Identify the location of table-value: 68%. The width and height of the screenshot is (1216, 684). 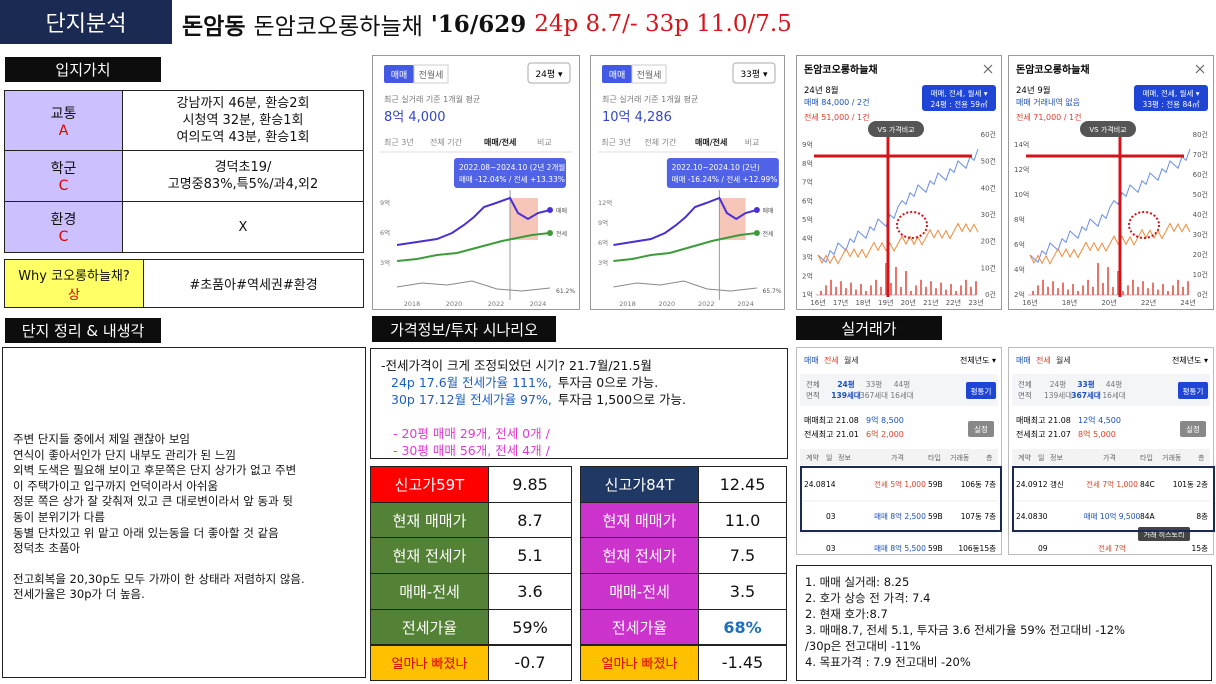
(742, 627).